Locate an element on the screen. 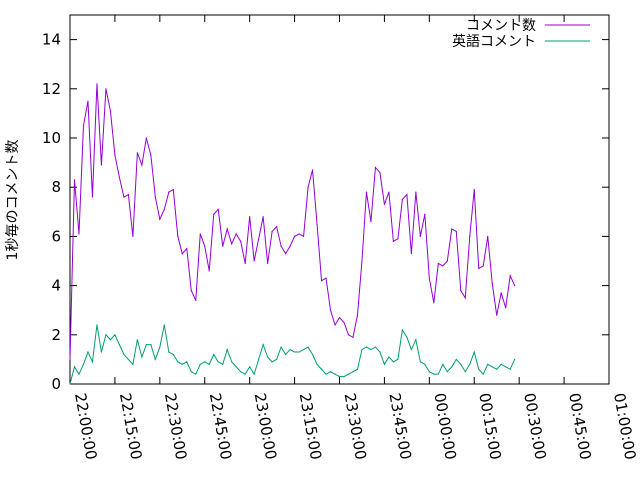 This screenshot has width=640, height=480. x-tick-label: 23:00:00 is located at coordinates (265, 426).